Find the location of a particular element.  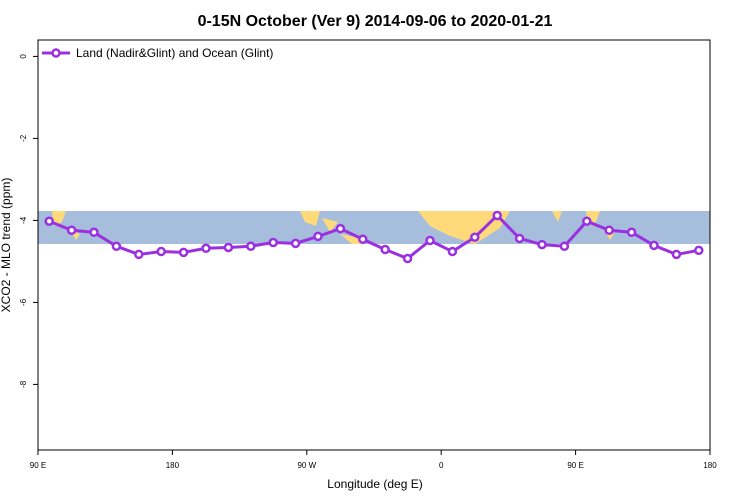

x-axis-label: Longitude (deg E) is located at coordinates (374, 484).